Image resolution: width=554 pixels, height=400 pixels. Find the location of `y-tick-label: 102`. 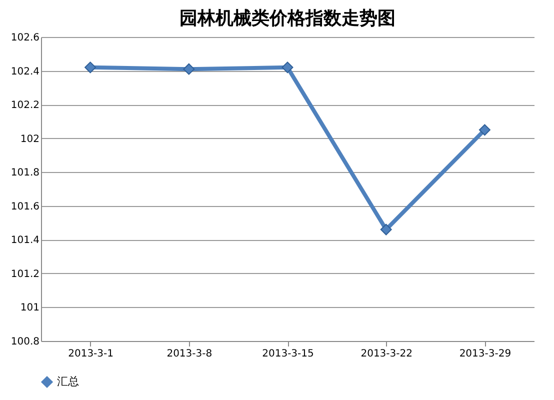

y-tick-label: 102 is located at coordinates (30, 139).